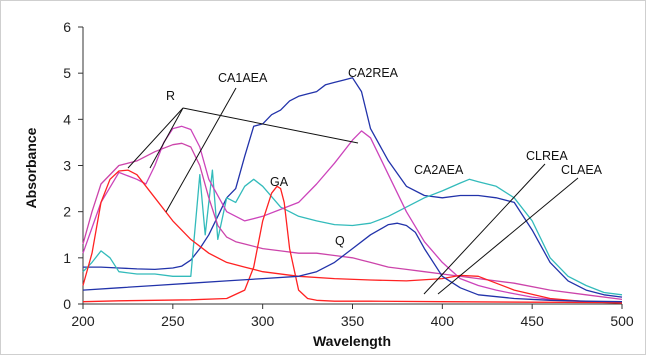 This screenshot has width=646, height=355. Describe the element at coordinates (67, 119) in the screenshot. I see `y-tick-label: 4` at that location.